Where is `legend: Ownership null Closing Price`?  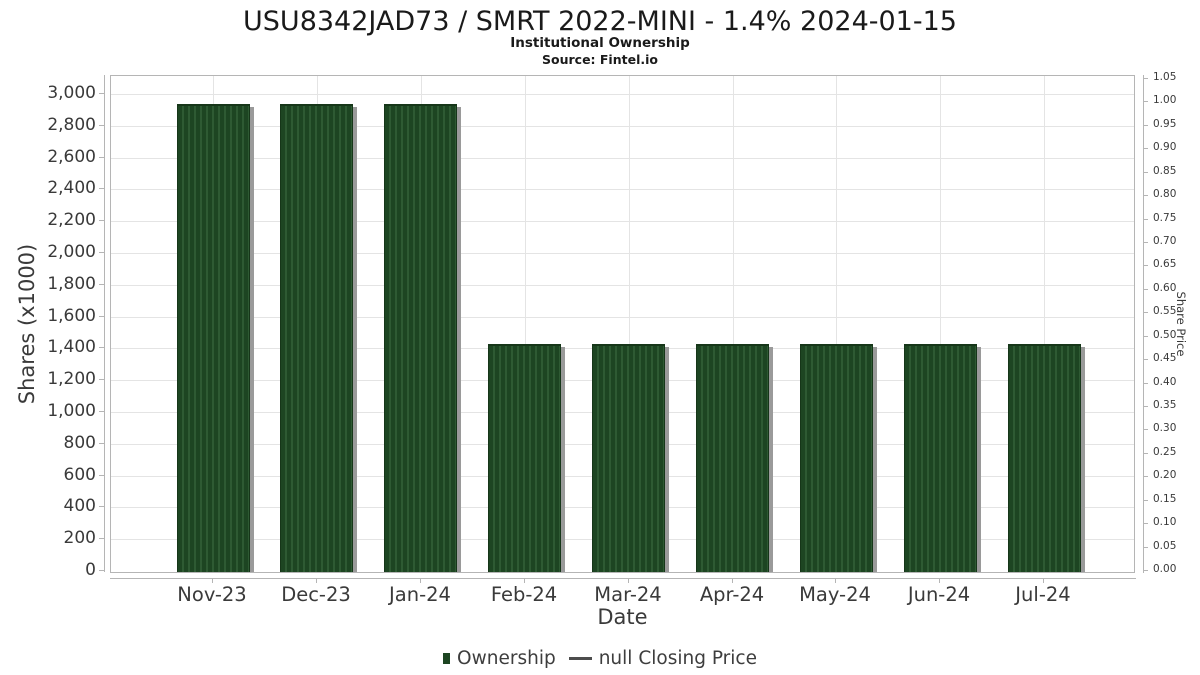
legend: Ownership null Closing Price is located at coordinates (600, 658).